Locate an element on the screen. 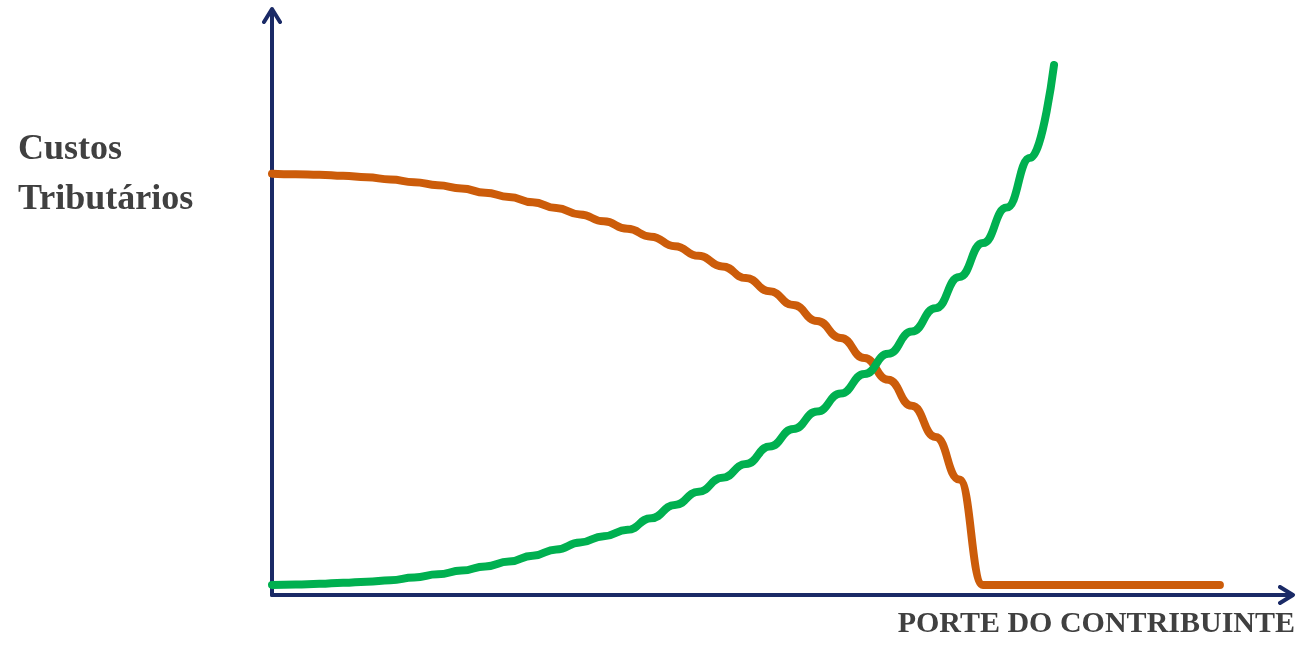  y-axis-title: Custos Tributários is located at coordinates (106, 172).